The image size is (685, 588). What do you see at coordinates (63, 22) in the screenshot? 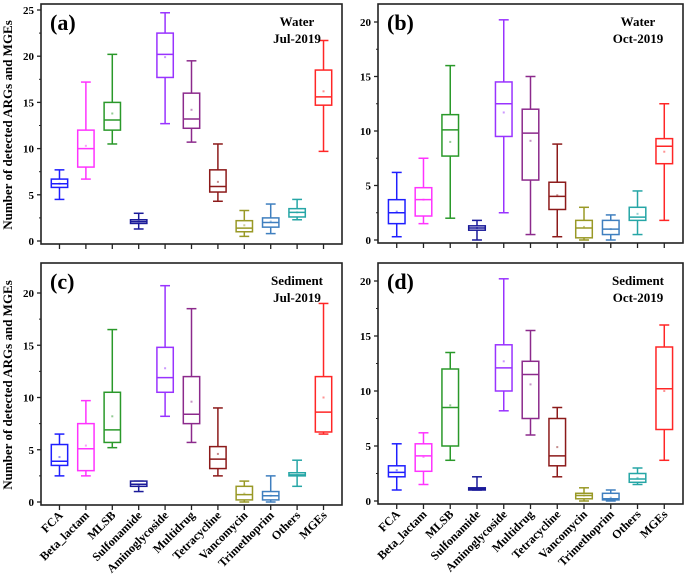
I see `panel-label: (a)` at bounding box center [63, 22].